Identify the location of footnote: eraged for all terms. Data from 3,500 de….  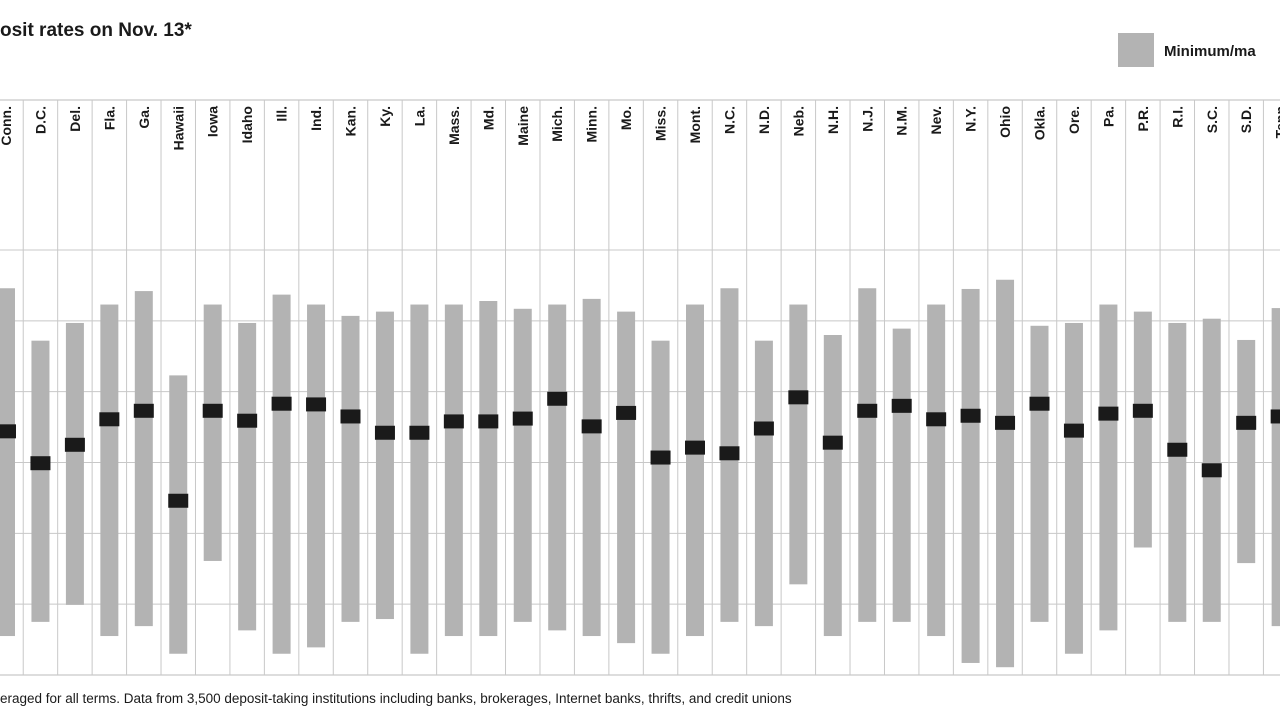
(396, 698).